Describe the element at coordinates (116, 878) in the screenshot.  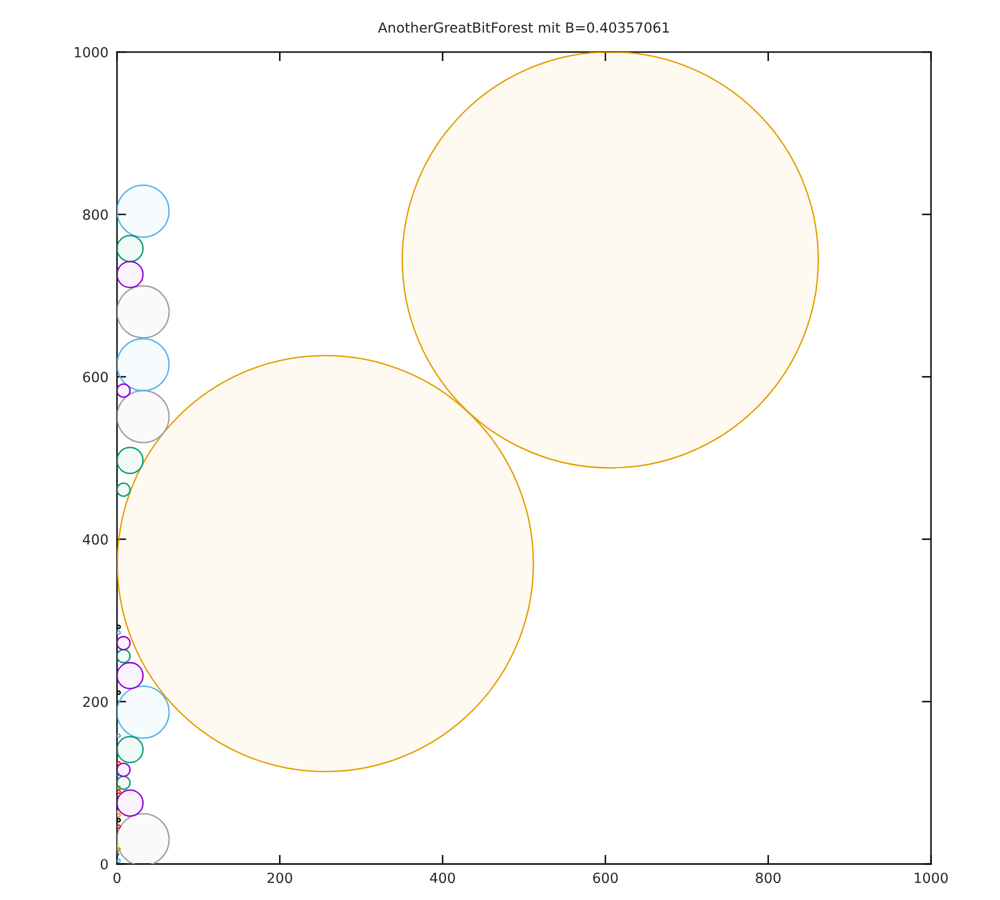
I see `x-tick-label: 0` at that location.